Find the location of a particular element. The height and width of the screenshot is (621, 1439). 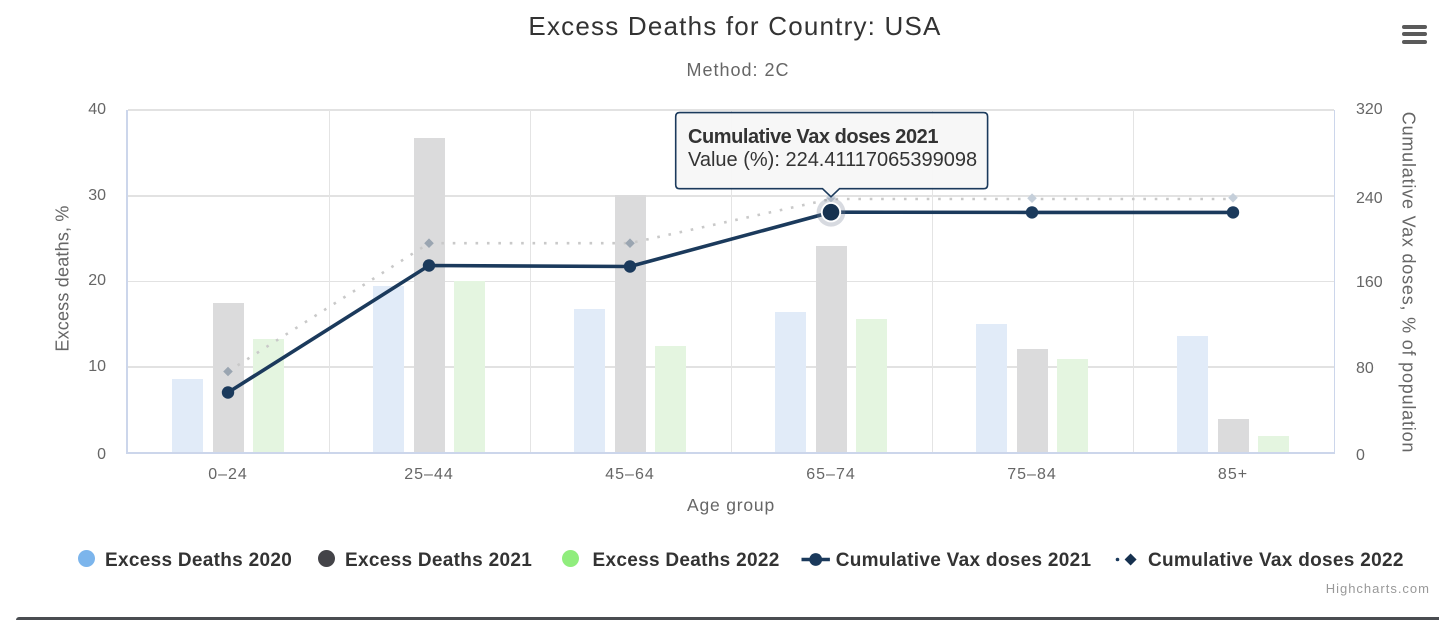

svg-text: Value (%): 224.41117065399098 is located at coordinates (832, 160).